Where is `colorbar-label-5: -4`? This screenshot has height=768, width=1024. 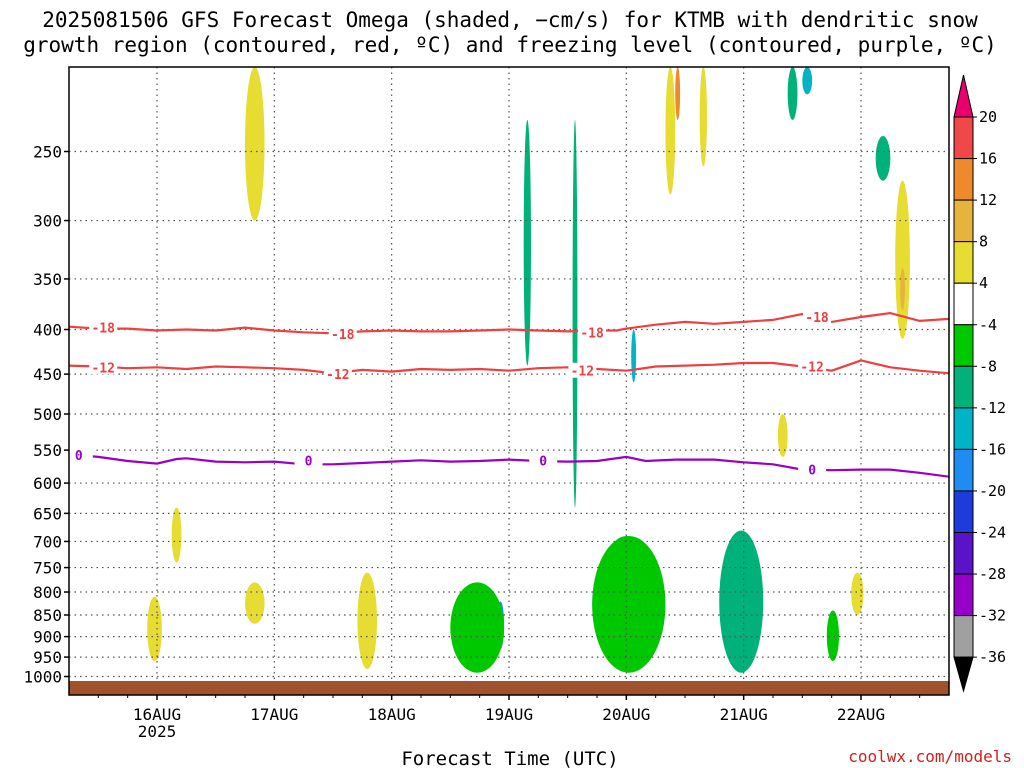
colorbar-label-5: -4 is located at coordinates (988, 325).